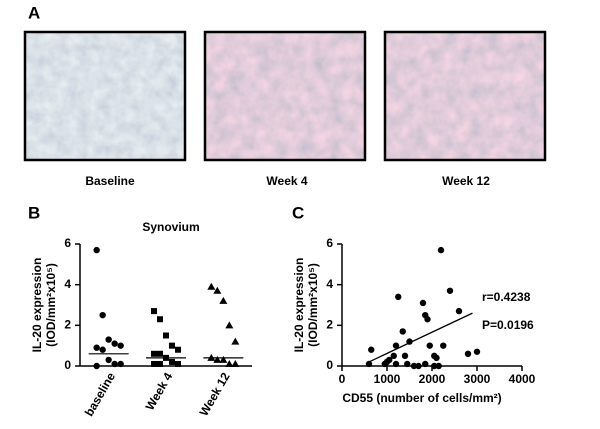  I want to click on image-caption: Baseline, so click(110, 181).